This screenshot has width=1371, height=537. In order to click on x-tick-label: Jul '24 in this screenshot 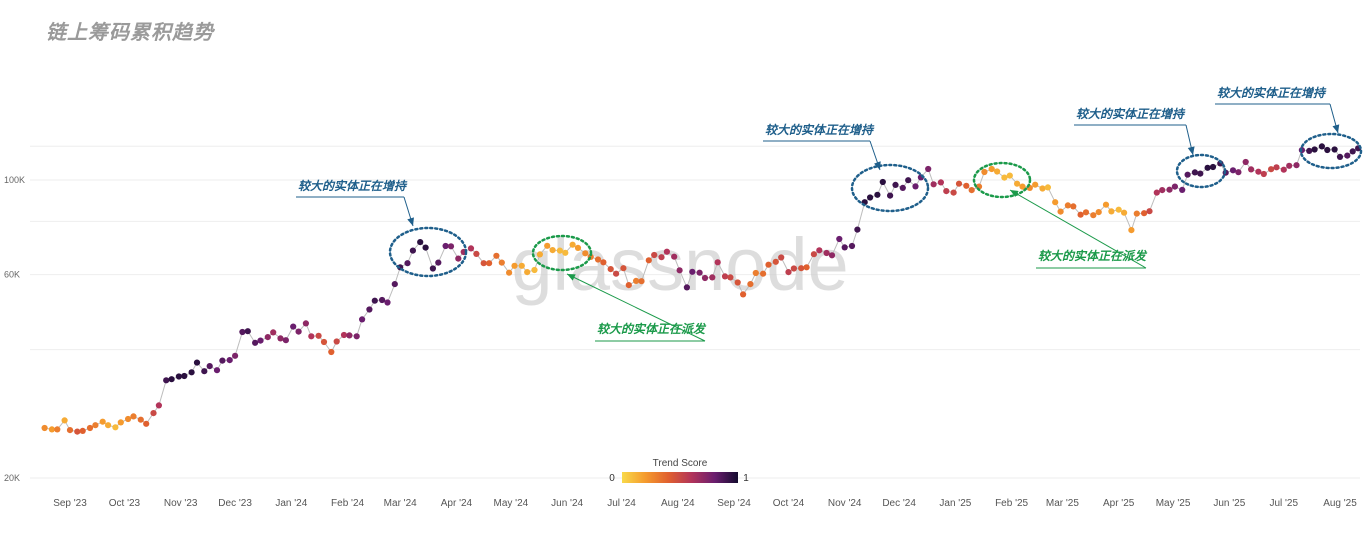, I will do `click(621, 503)`.